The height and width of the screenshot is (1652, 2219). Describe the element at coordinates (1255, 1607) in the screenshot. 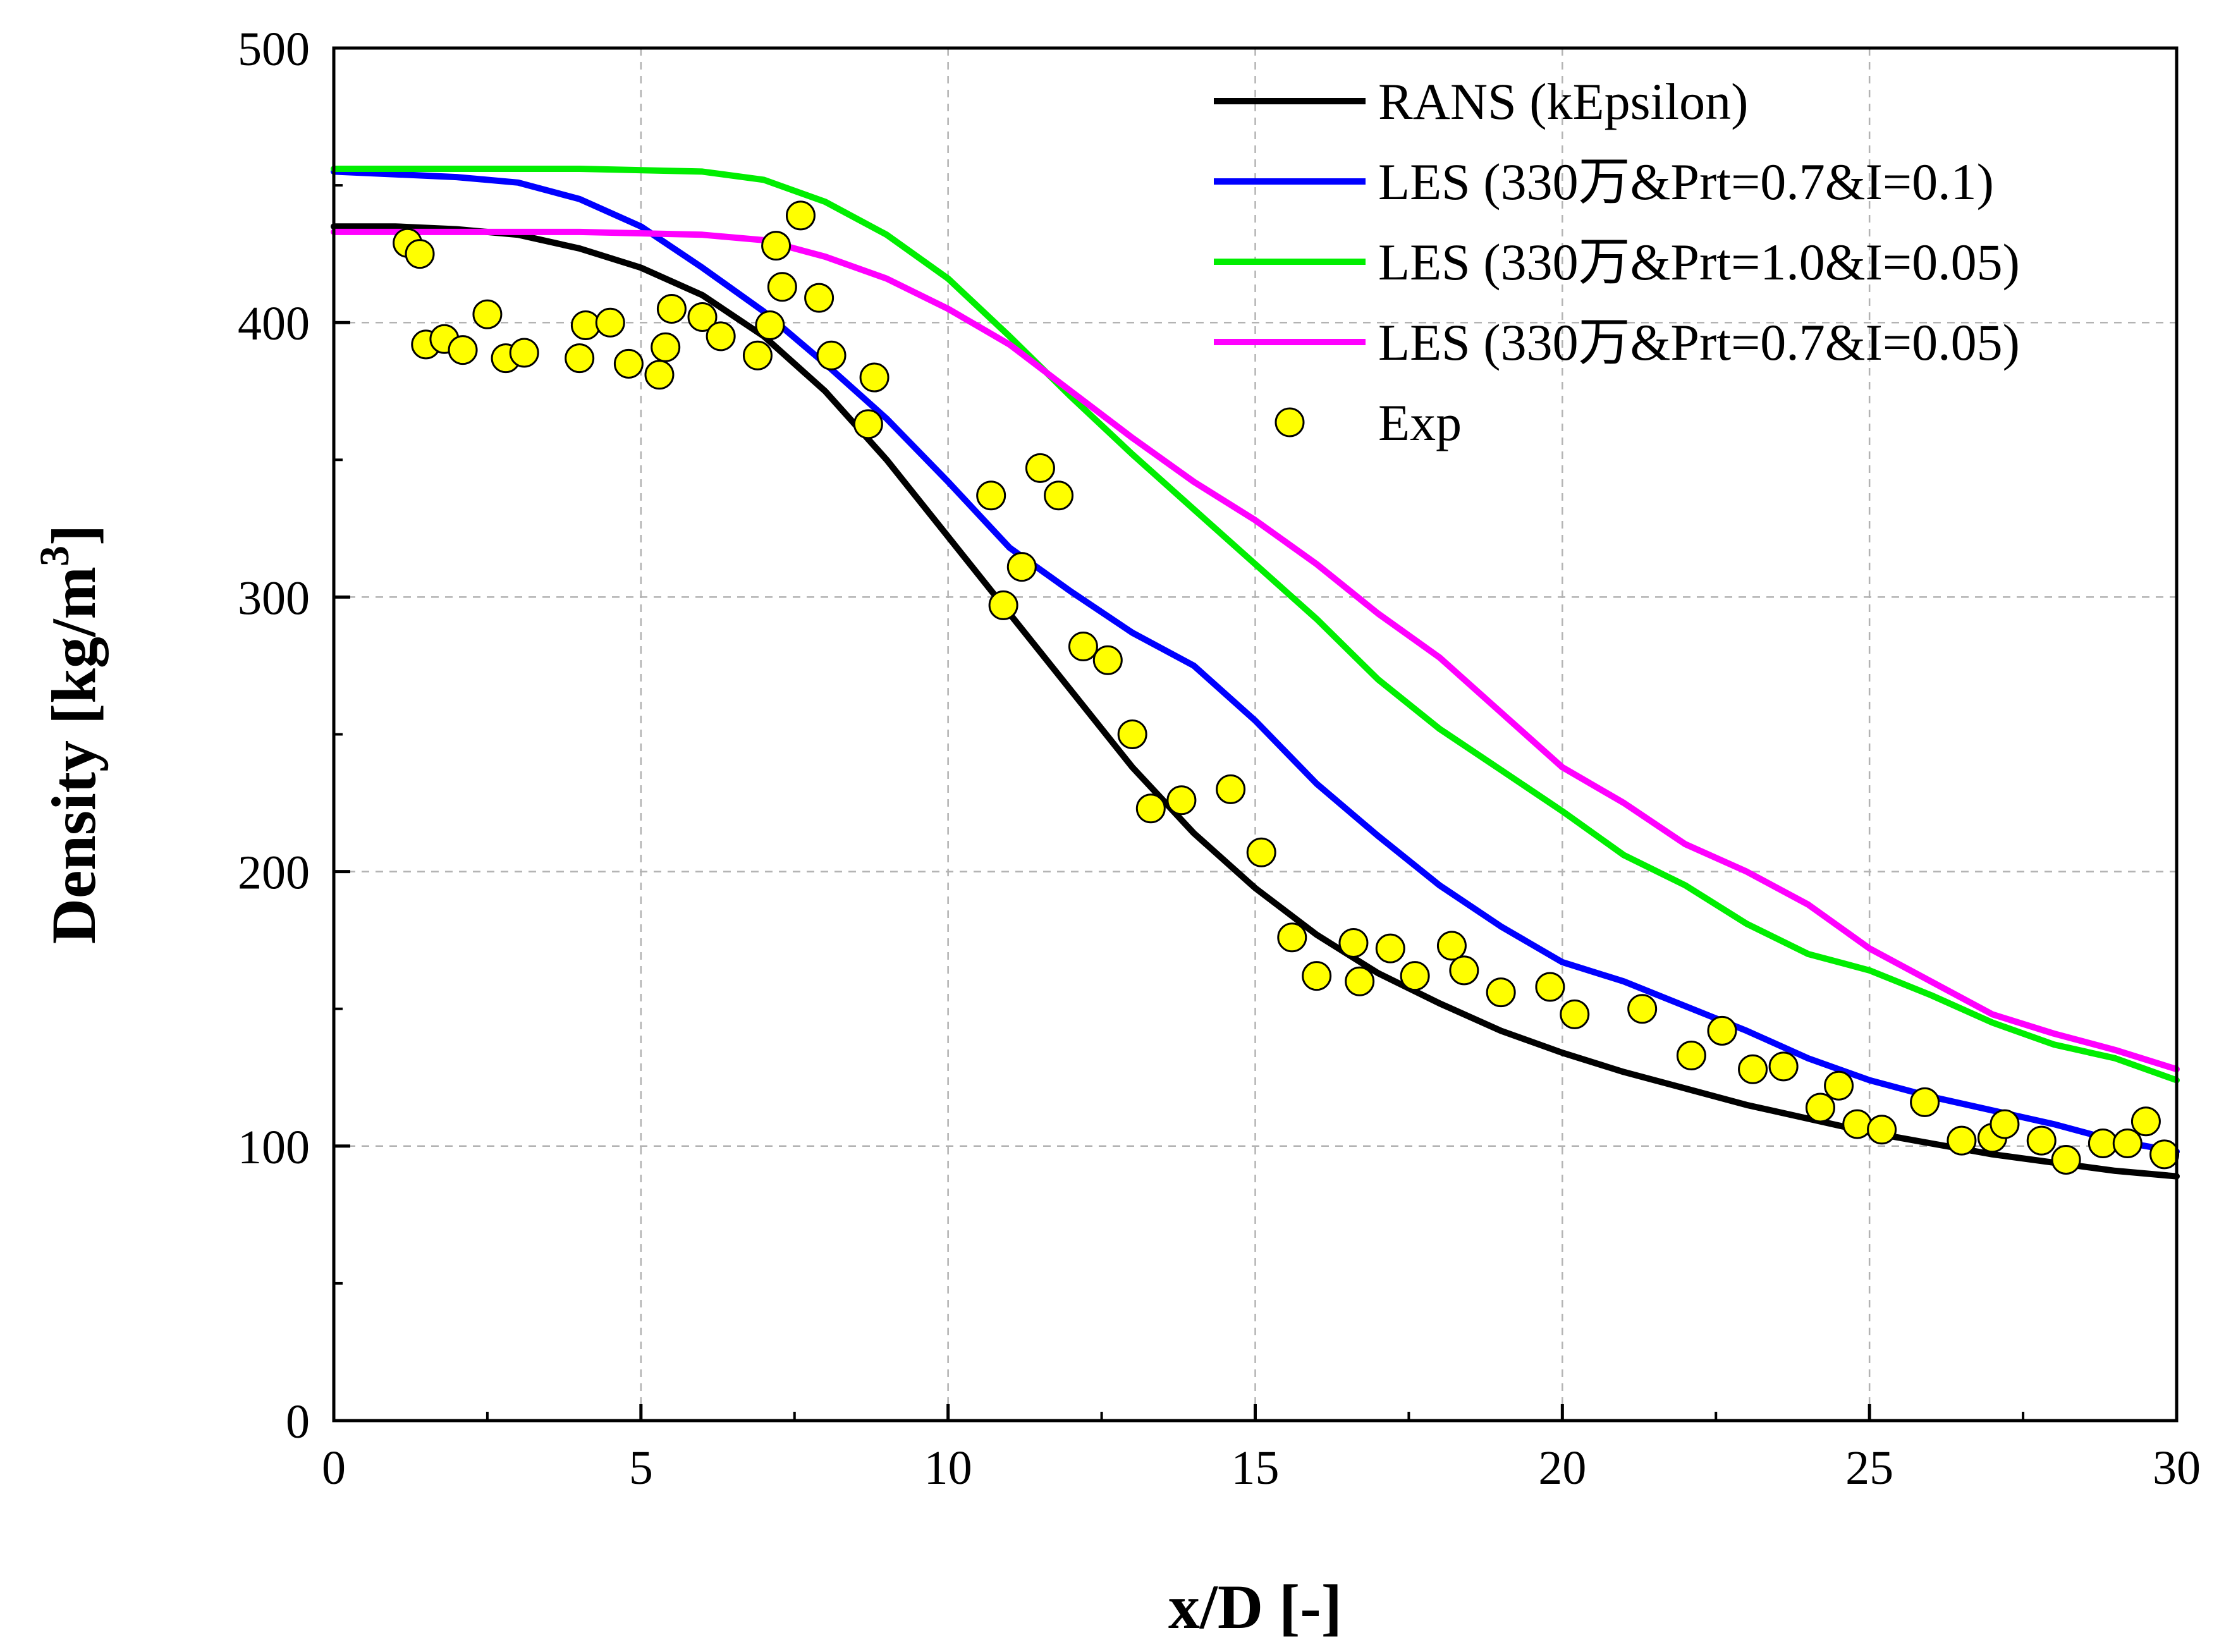

I see `x-axis-title: x/D [-]` at that location.